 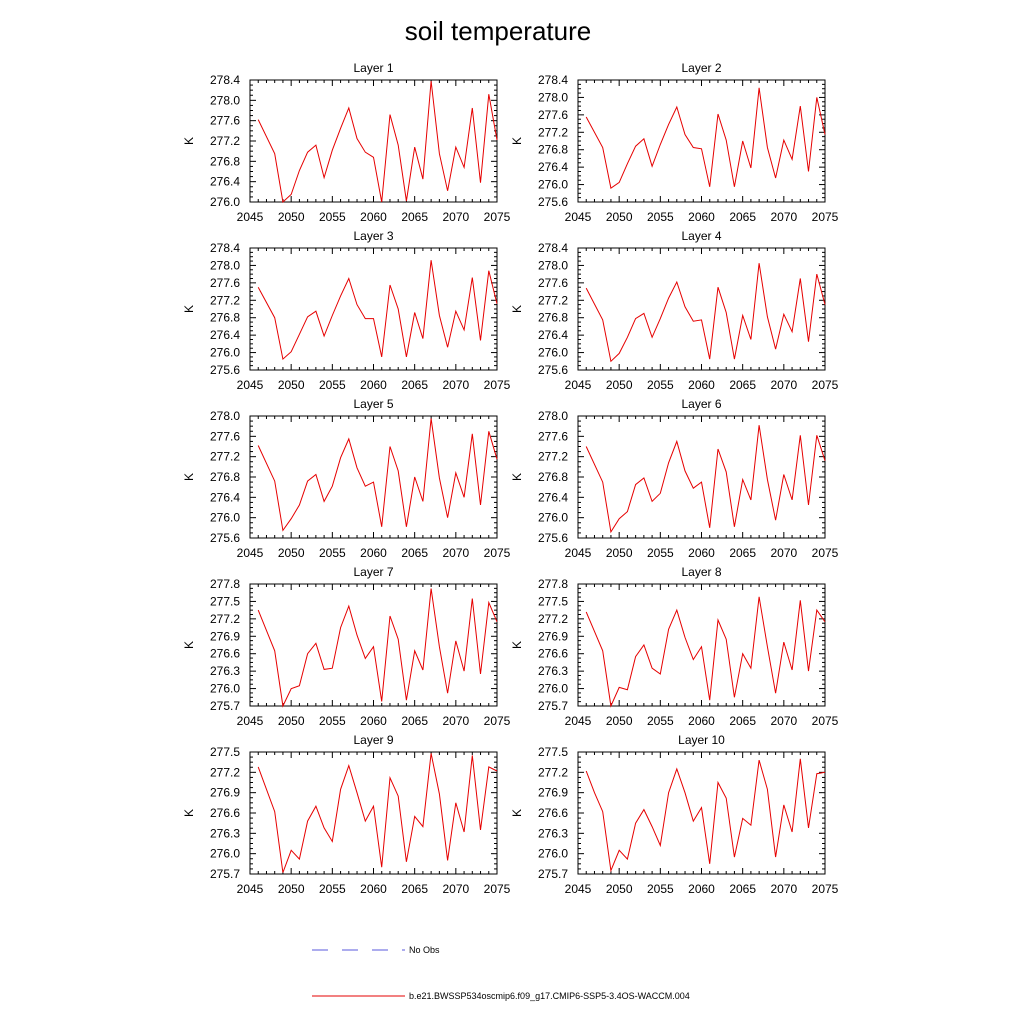 What do you see at coordinates (553, 584) in the screenshot?
I see `y-tick-label: 277.8` at bounding box center [553, 584].